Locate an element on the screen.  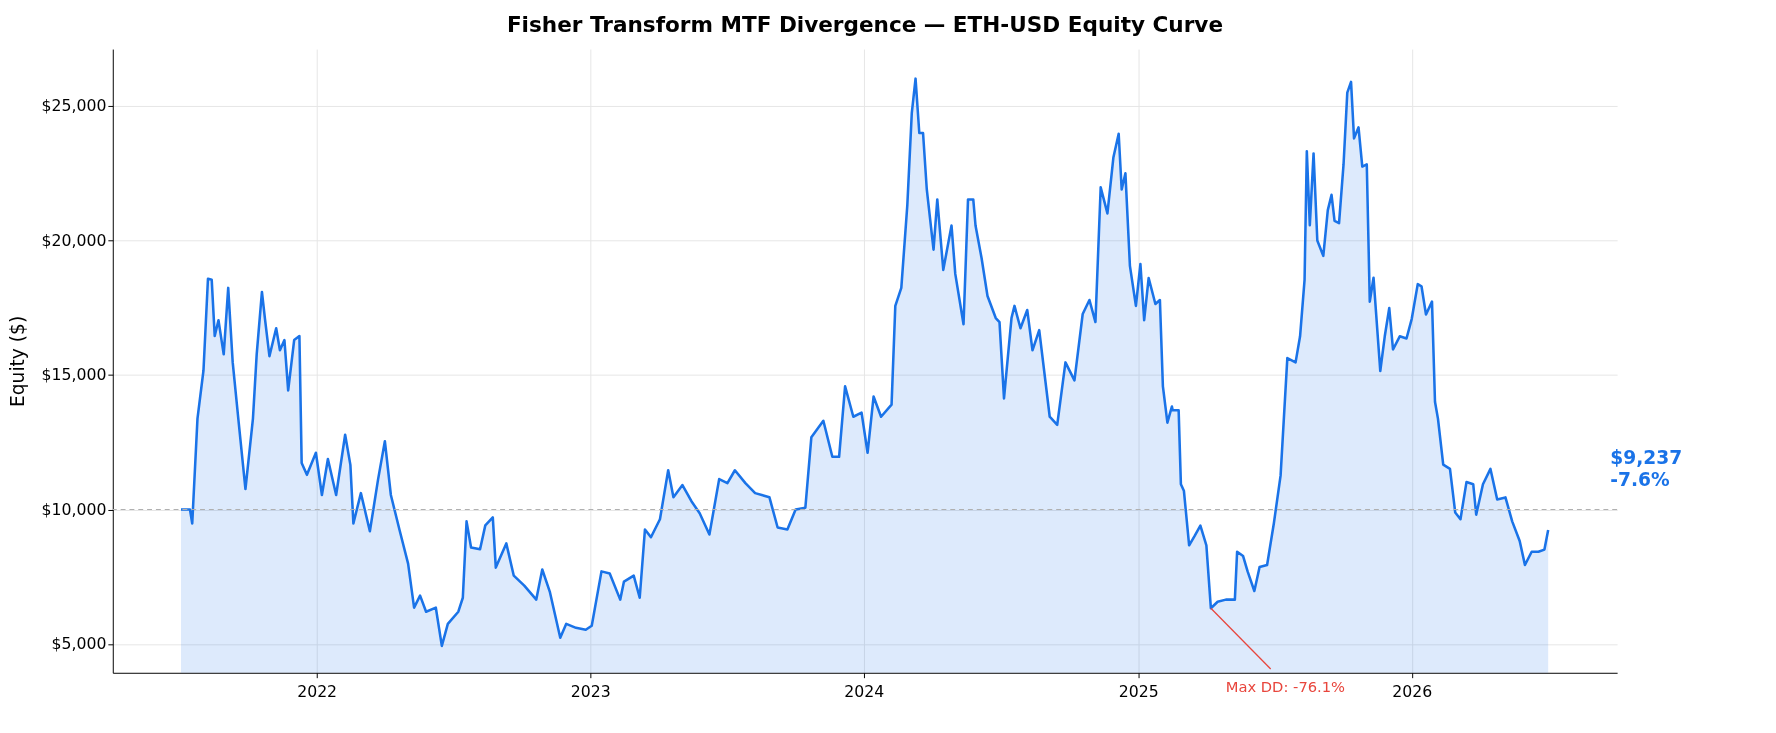
annotation: $9,237 -7.6% is located at coordinates (1646, 468).